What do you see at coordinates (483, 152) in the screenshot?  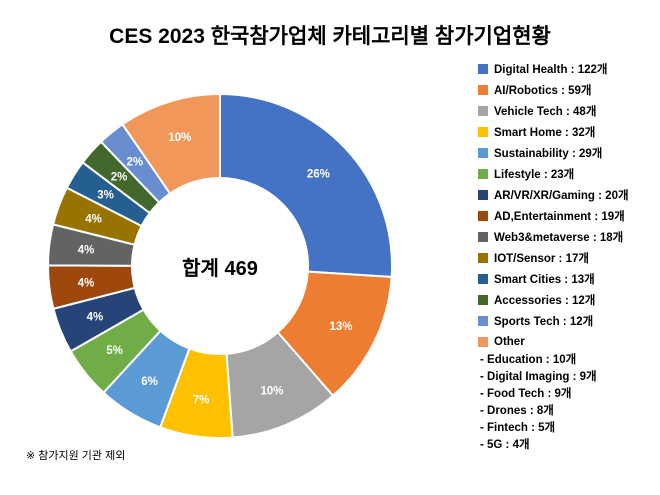 I see `legend-marker-sustainability` at bounding box center [483, 152].